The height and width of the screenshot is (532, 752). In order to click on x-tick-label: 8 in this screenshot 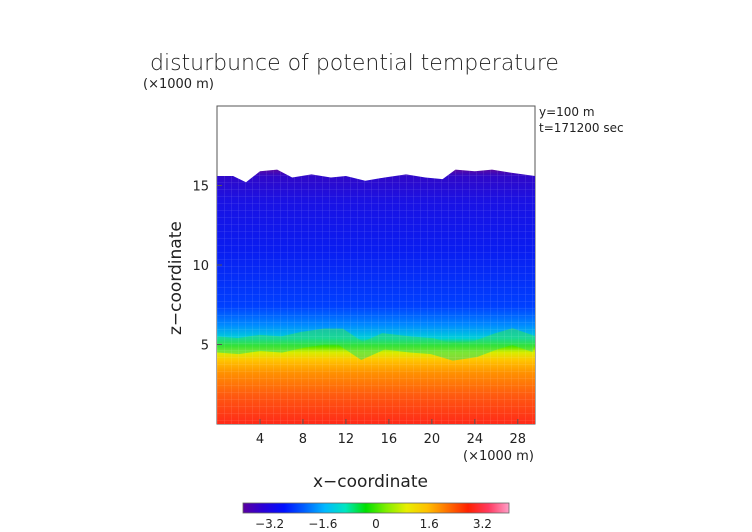, I will do `click(303, 439)`.